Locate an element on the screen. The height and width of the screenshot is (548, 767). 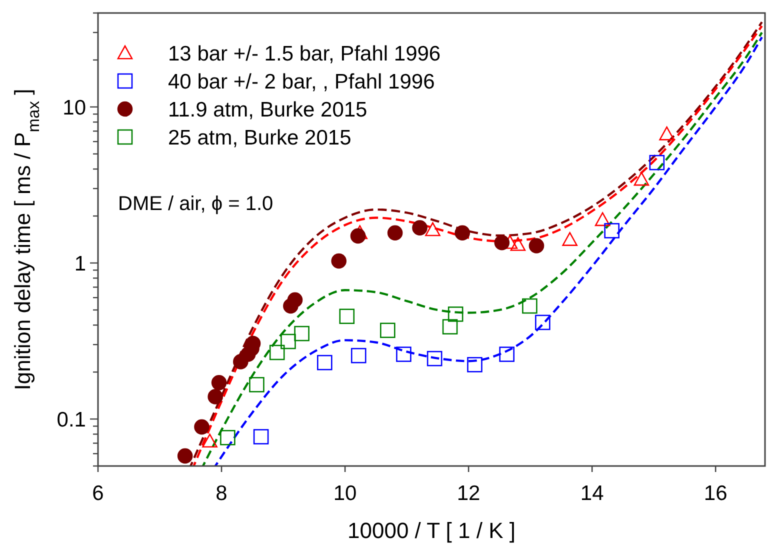
legend-label: 13 bar +/- 1.5 bar, Pfahl 1996 is located at coordinates (304, 54).